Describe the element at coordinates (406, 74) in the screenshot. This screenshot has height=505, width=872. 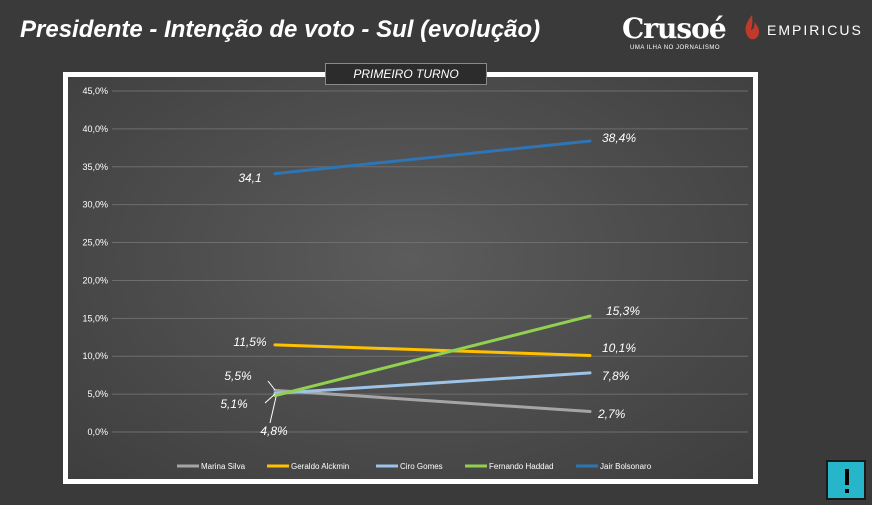
I see `chart-tab-primeiro-turno: PRIMEIRO TURNO` at that location.